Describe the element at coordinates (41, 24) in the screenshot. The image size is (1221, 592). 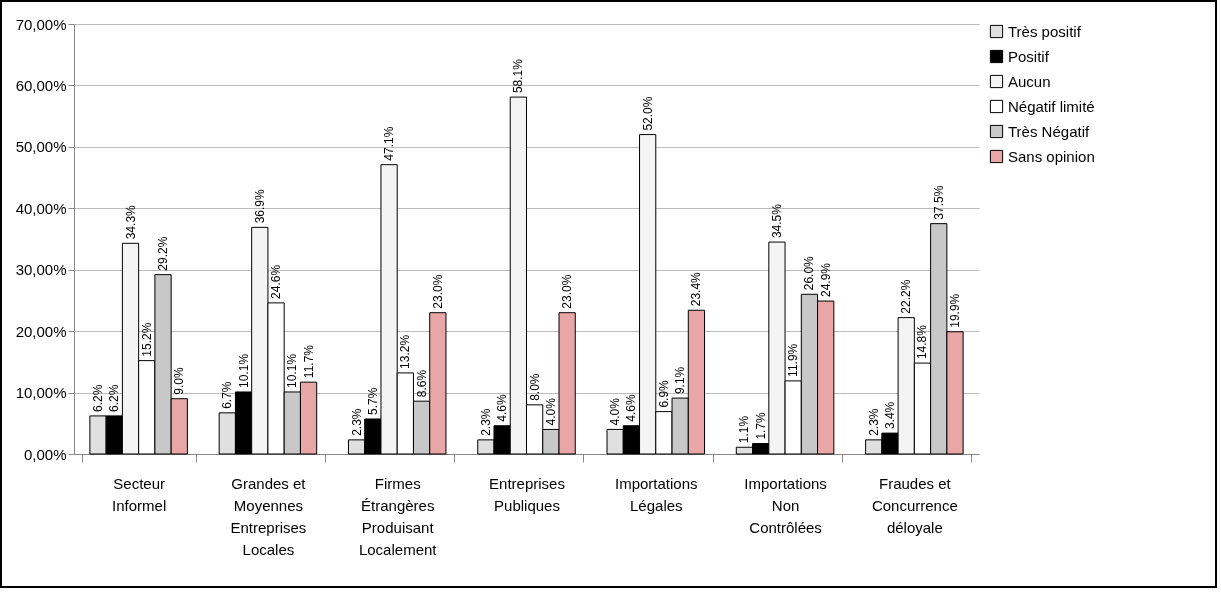
I see `y-tick-label: 70,00%` at that location.